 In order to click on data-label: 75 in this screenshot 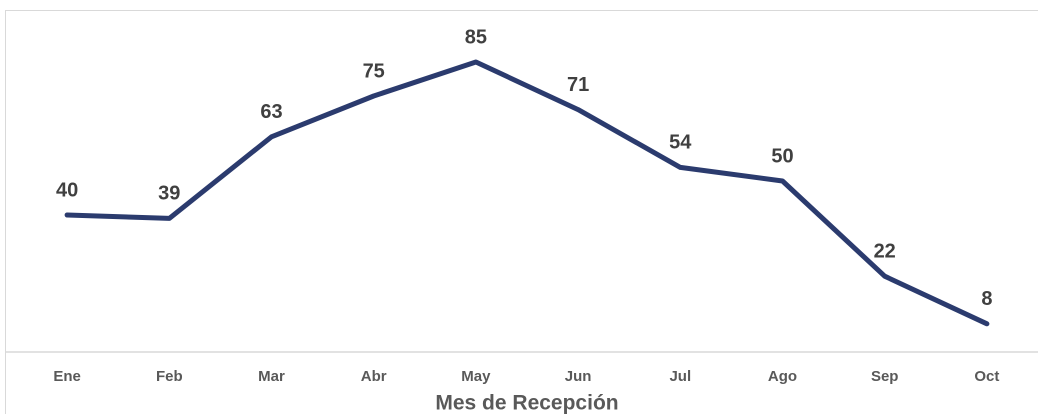, I will do `click(374, 71)`.